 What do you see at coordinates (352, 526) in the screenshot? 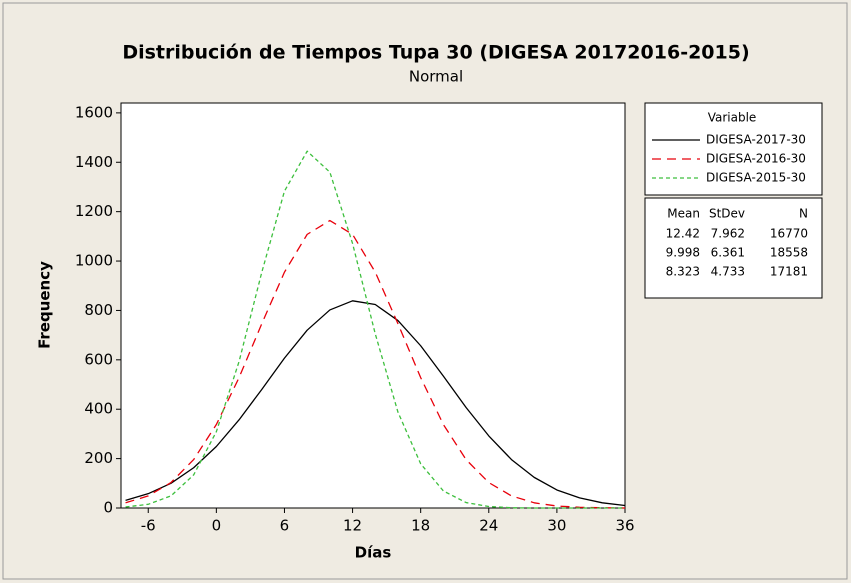
I see `x-tick-label: 12` at bounding box center [352, 526].